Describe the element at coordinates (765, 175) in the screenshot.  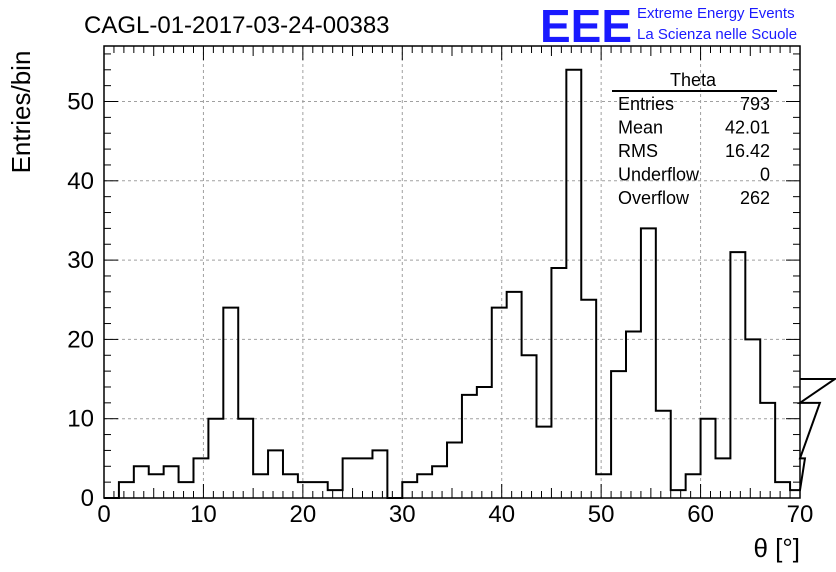
I see `stats-value: 0` at that location.